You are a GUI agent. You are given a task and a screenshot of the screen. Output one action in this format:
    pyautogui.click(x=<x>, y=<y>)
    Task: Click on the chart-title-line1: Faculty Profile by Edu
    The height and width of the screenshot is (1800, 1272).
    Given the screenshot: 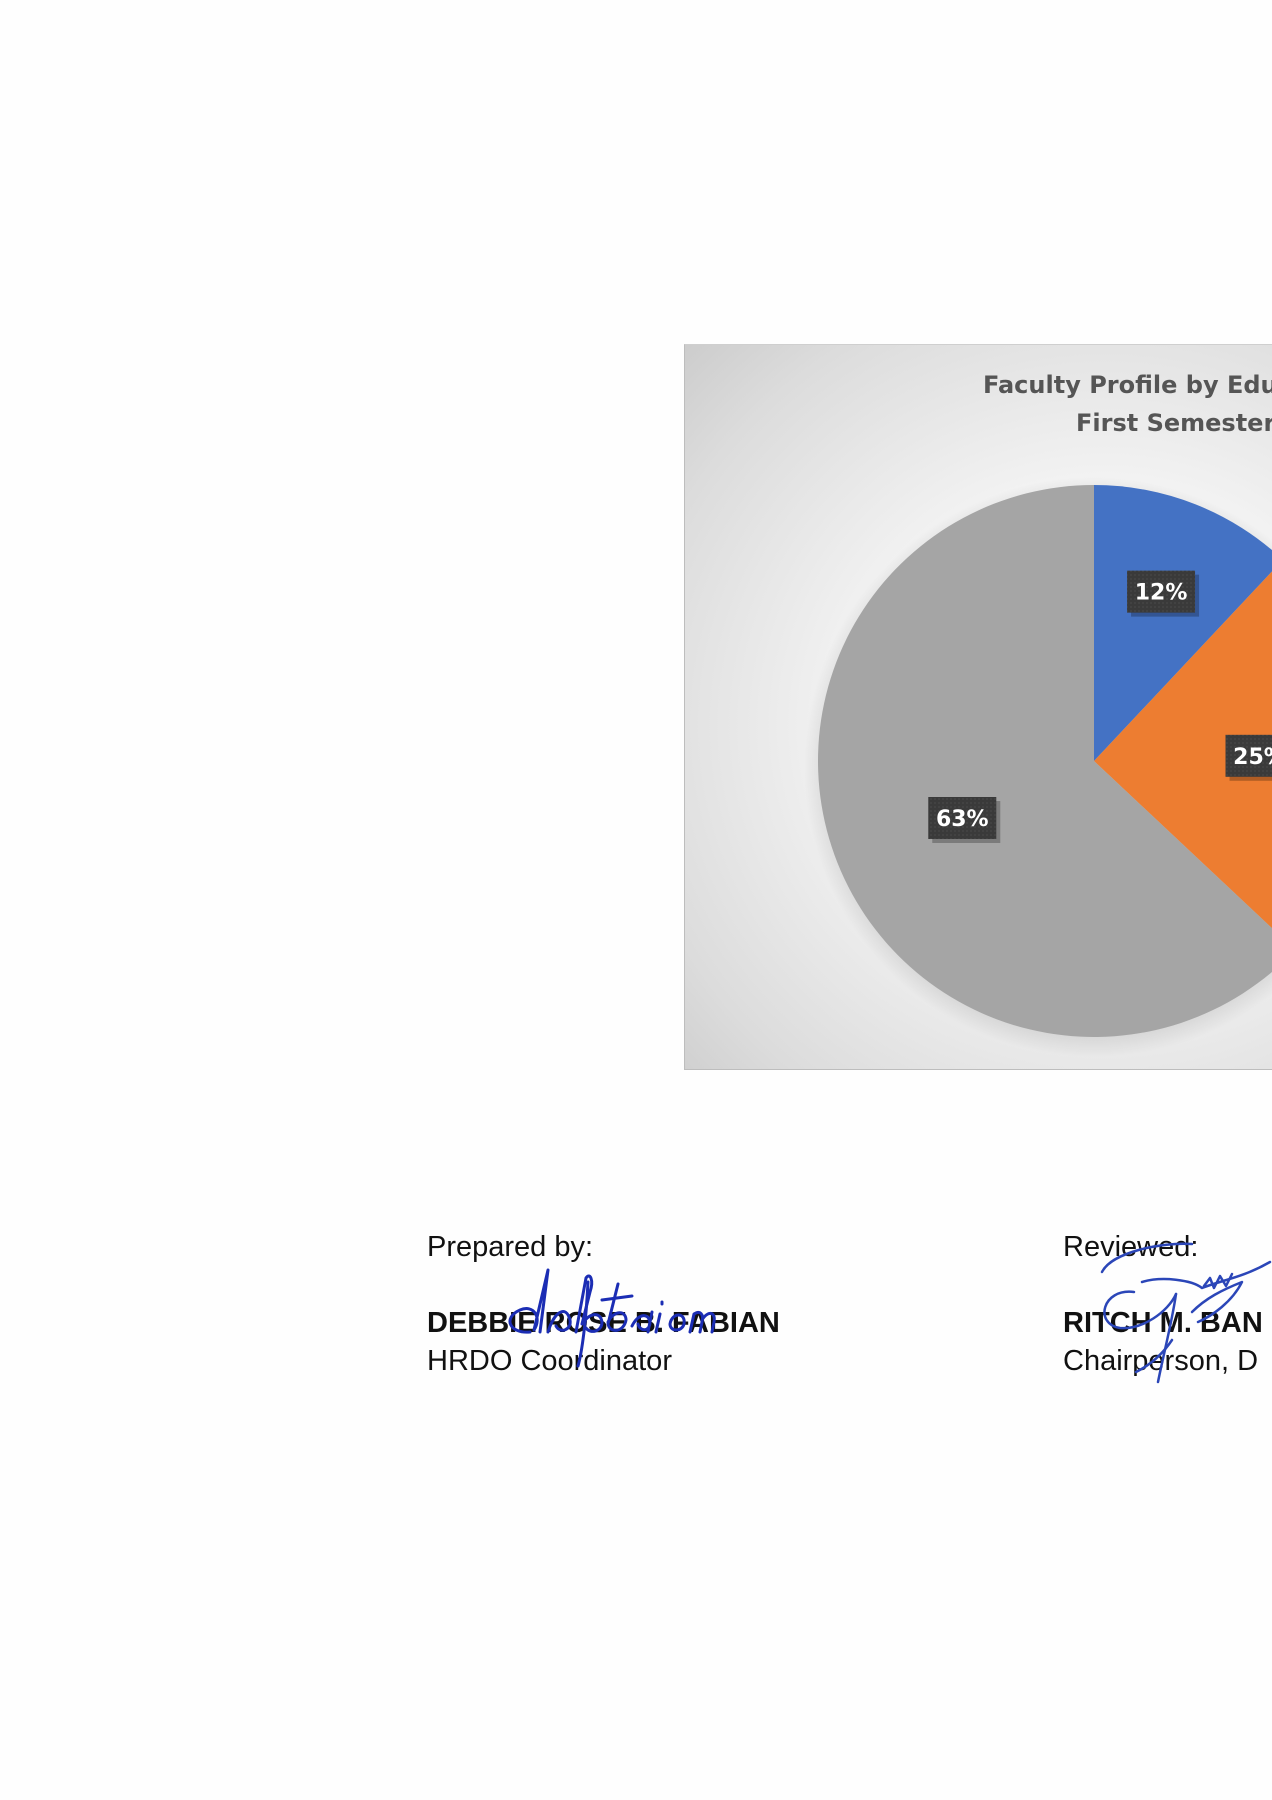 What is the action you would take?
    pyautogui.click(x=1127, y=385)
    